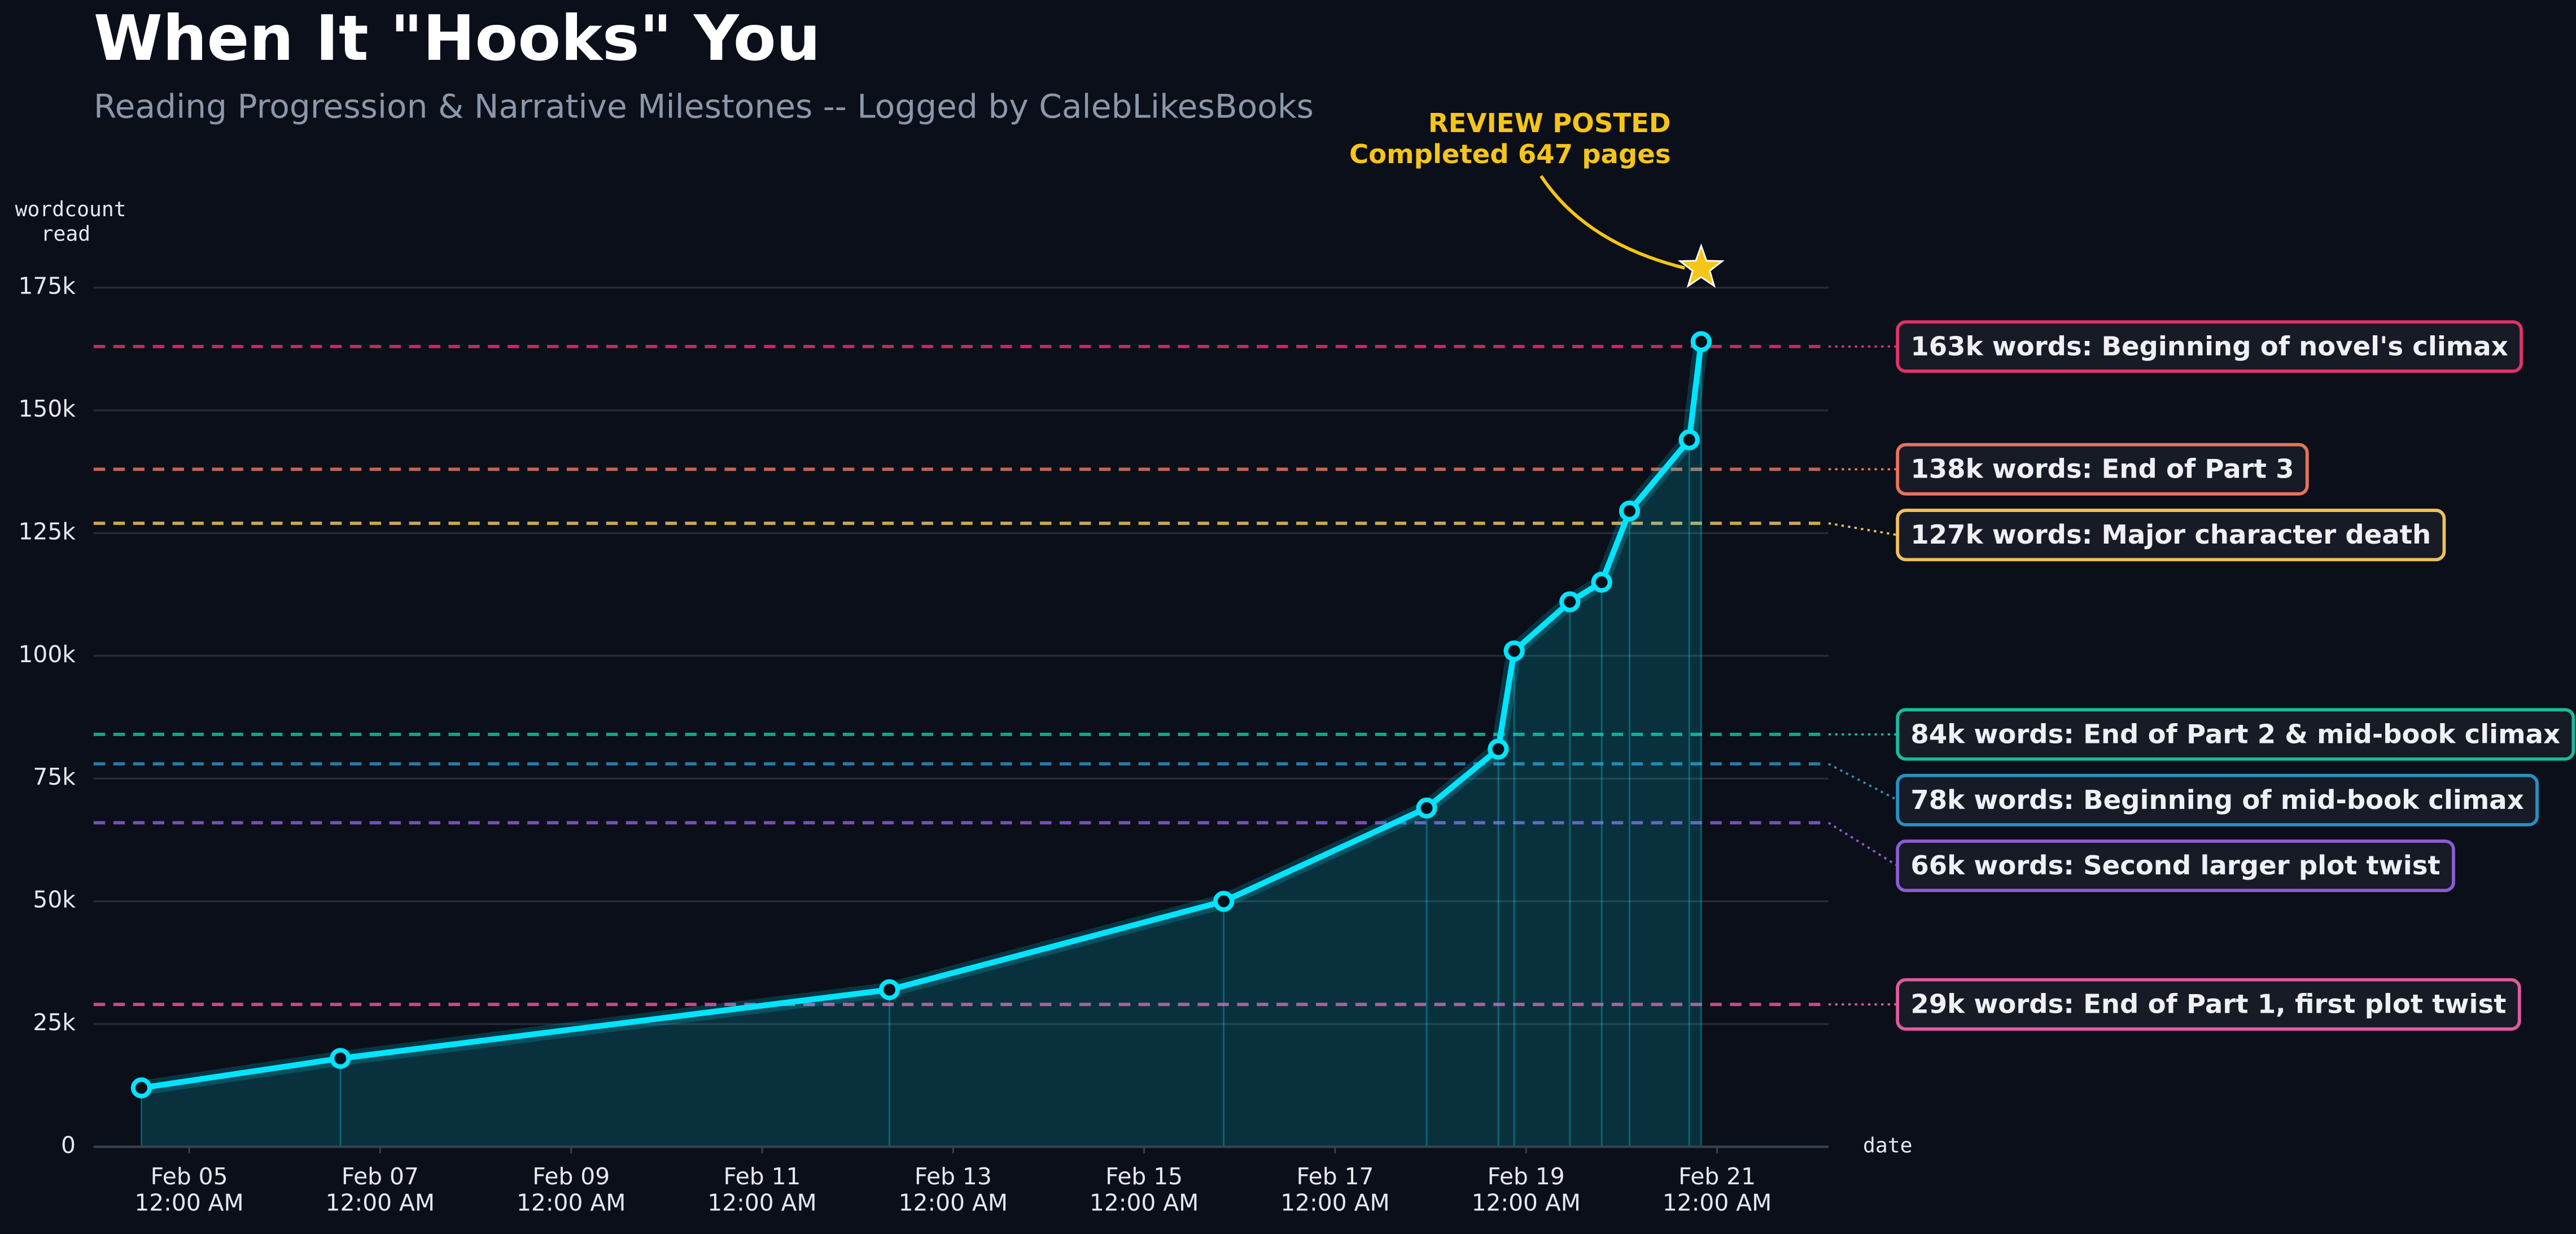  I want to click on x-tick-label: Feb 07, so click(380, 1176).